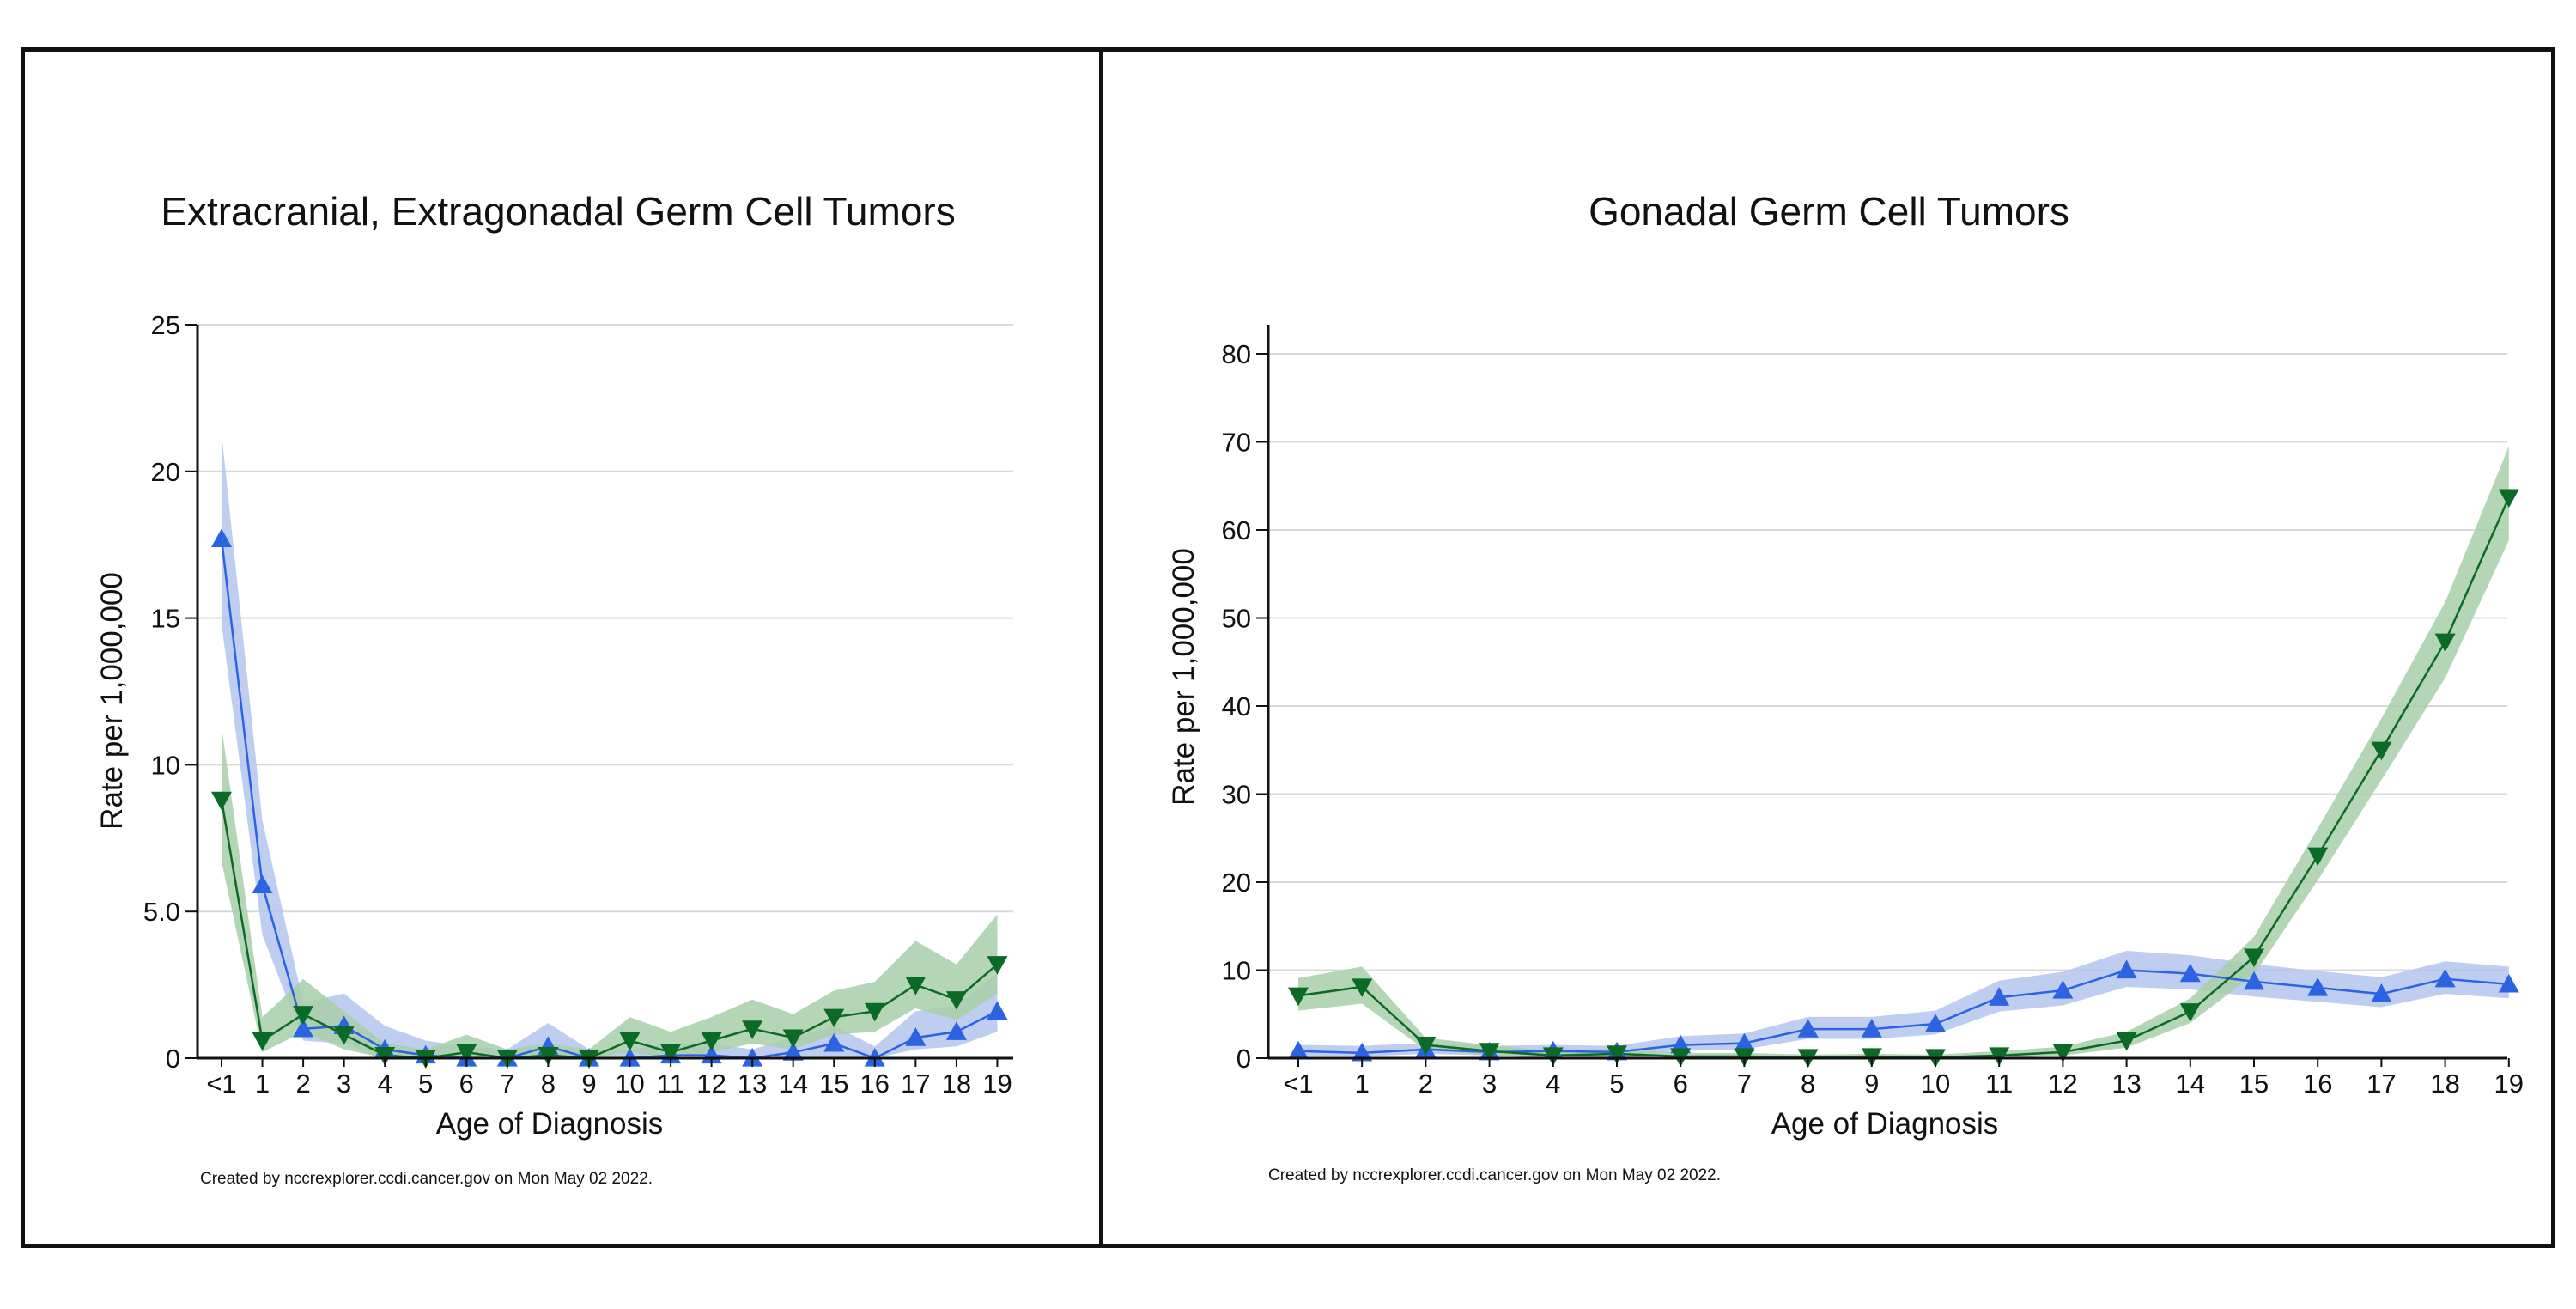 Image resolution: width=2576 pixels, height=1309 pixels. What do you see at coordinates (875, 1084) in the screenshot?
I see `x-tick-label: 16` at bounding box center [875, 1084].